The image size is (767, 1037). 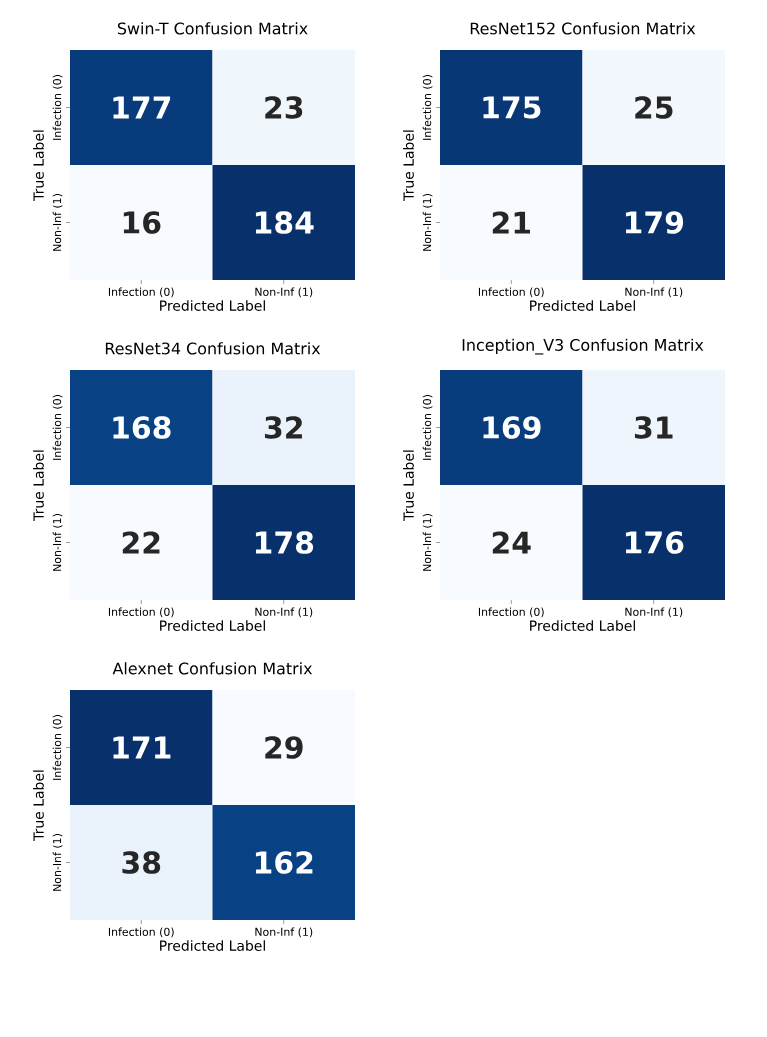 I want to click on data-label: 24, so click(x=511, y=542).